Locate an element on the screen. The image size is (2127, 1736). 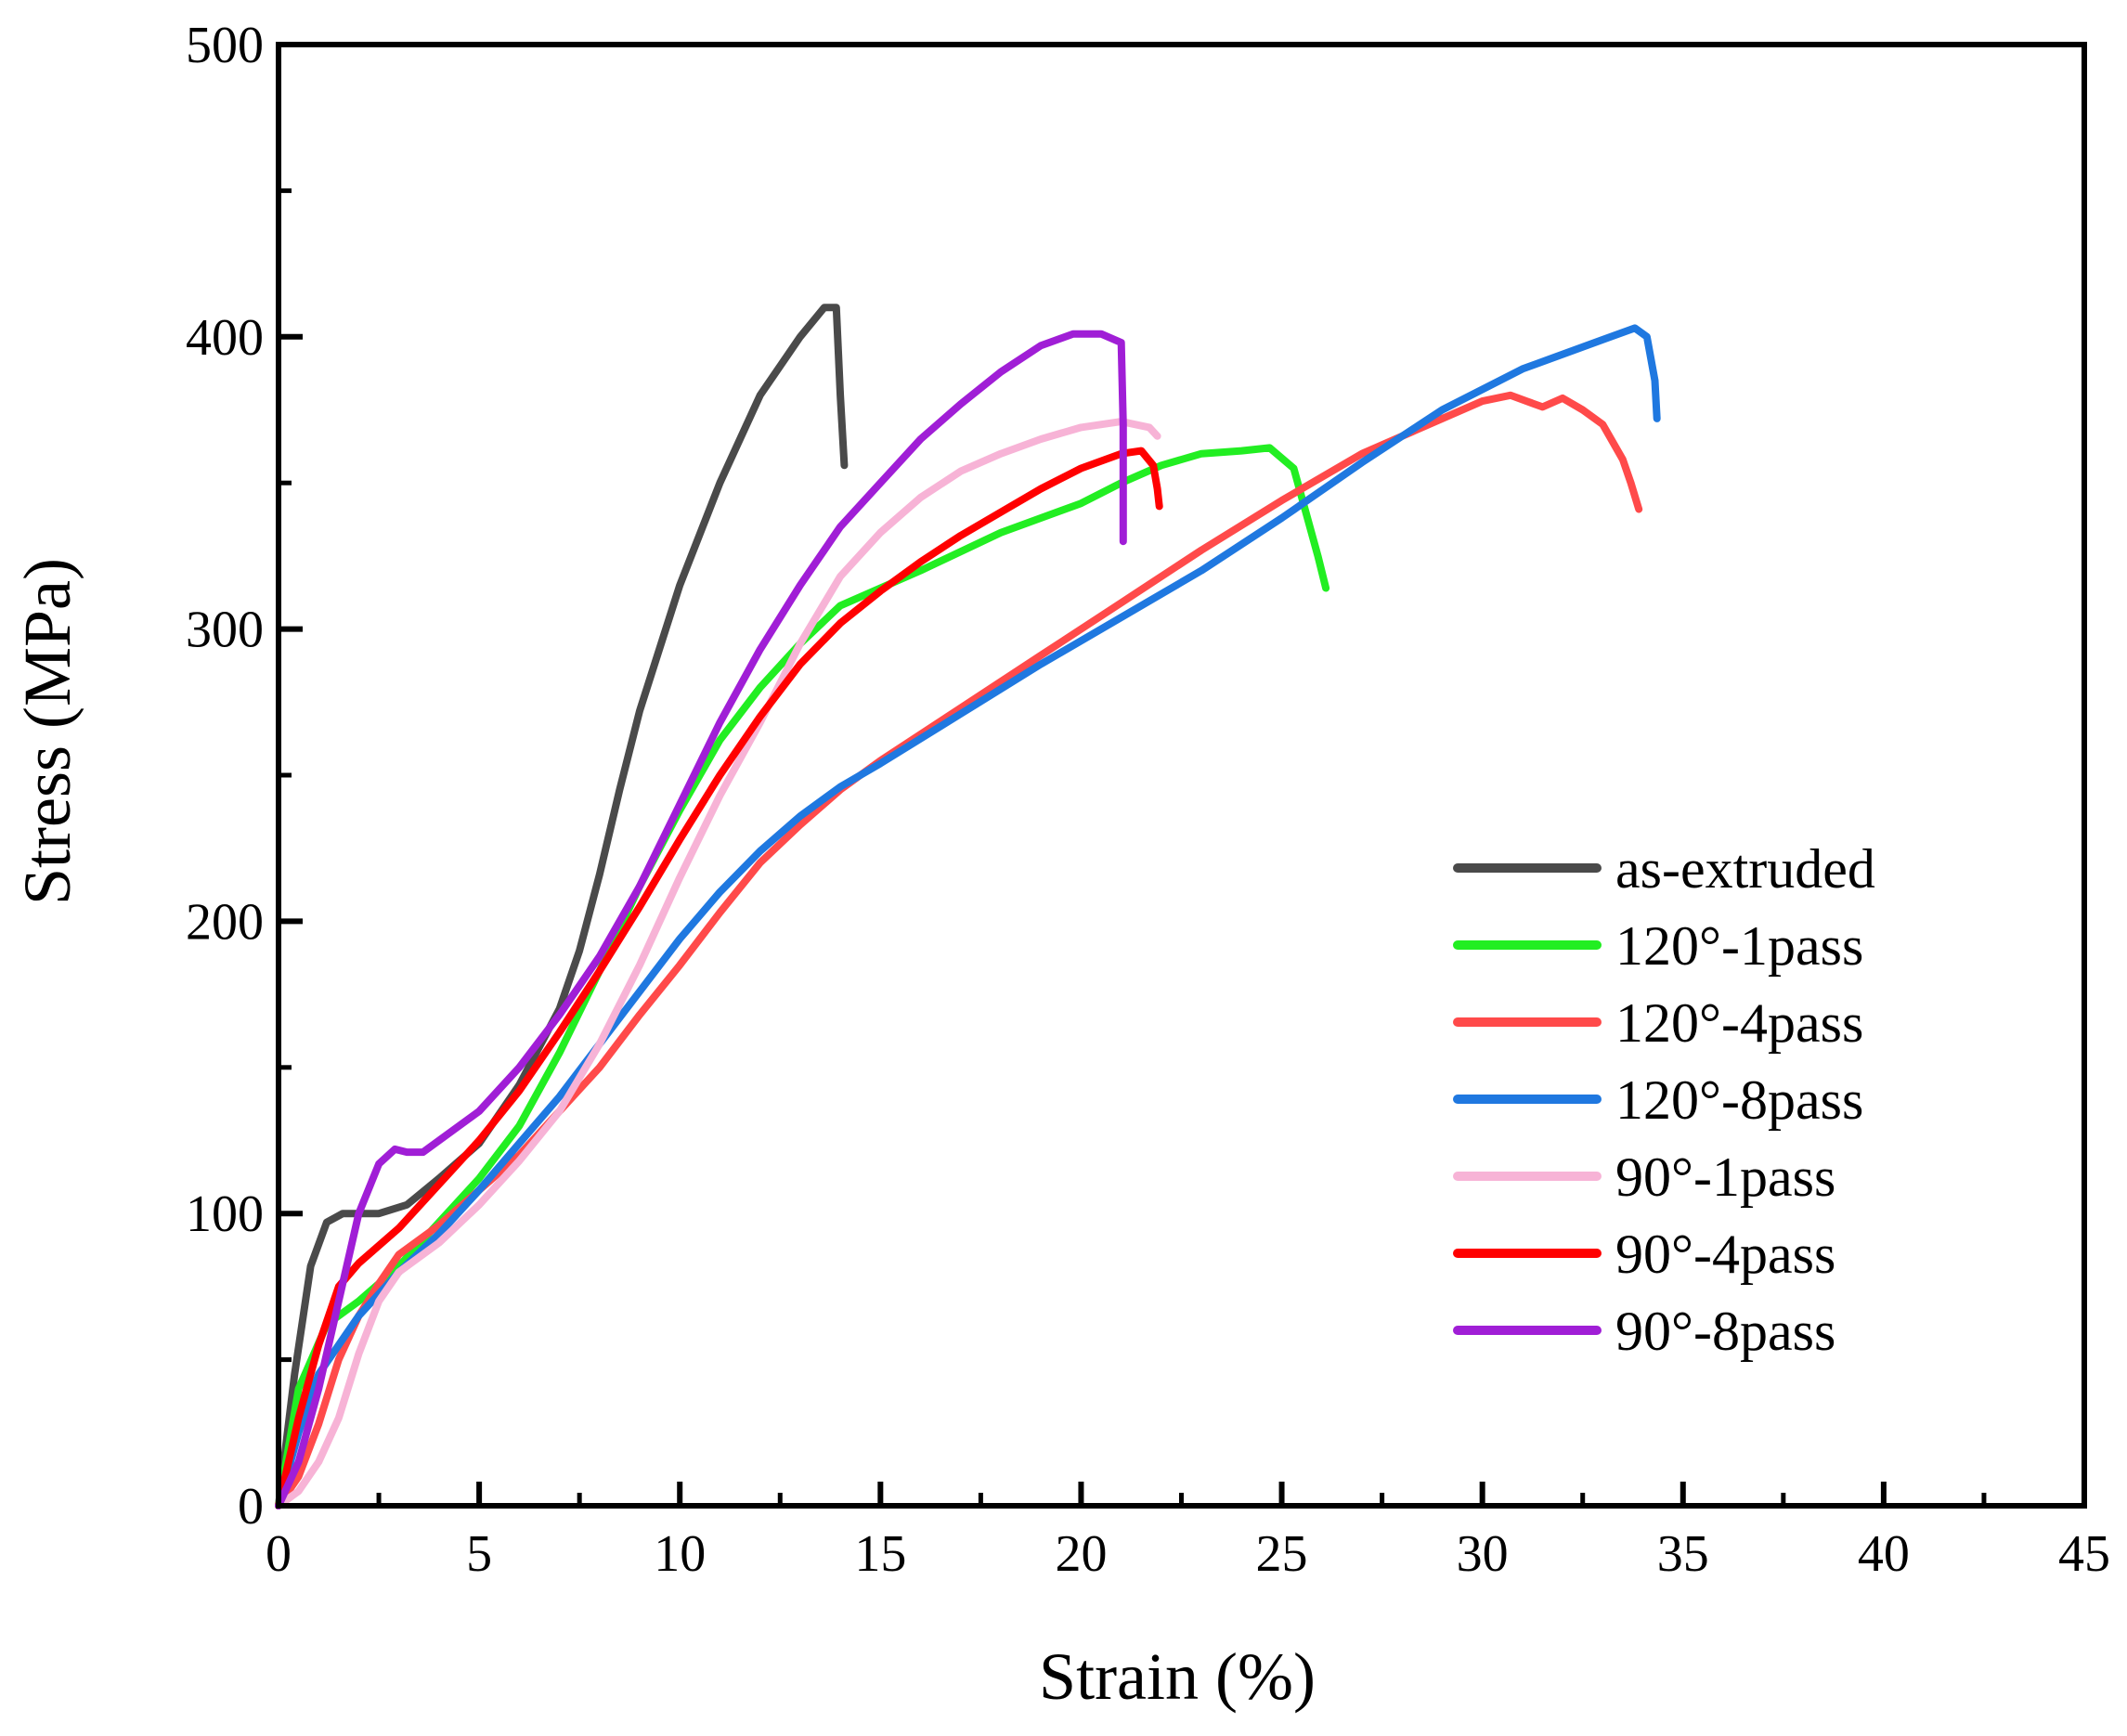
y-tick-label: 300 is located at coordinates (225, 630).